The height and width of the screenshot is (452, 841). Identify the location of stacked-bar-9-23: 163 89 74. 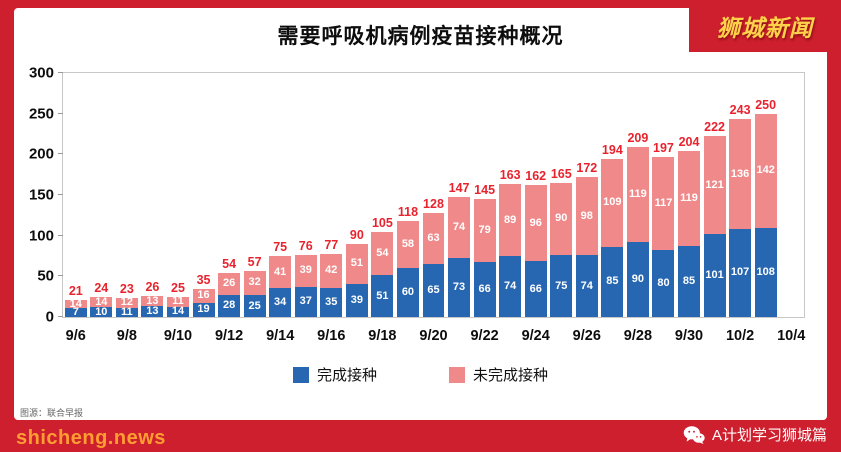
(510, 242).